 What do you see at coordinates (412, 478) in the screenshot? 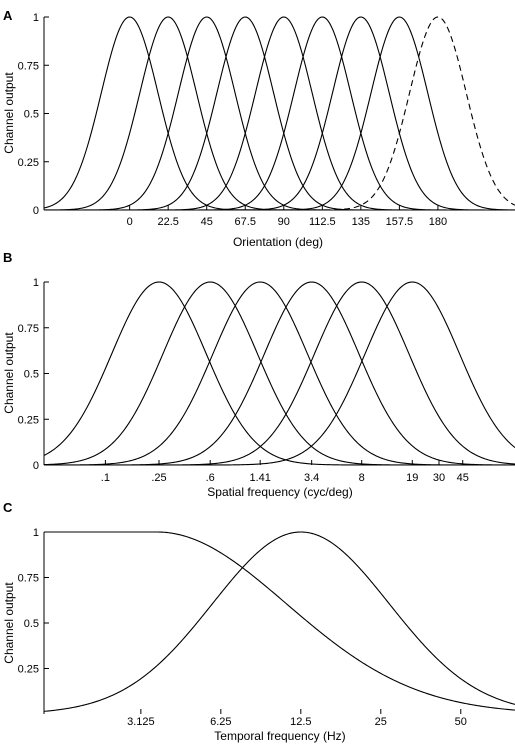
I see `panel-b-x-tick-label: 19` at bounding box center [412, 478].